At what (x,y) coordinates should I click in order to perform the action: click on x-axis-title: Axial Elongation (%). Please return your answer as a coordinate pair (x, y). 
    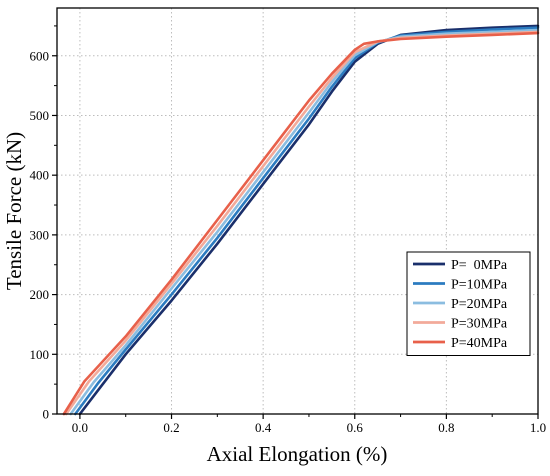
    Looking at the image, I should click on (297, 454).